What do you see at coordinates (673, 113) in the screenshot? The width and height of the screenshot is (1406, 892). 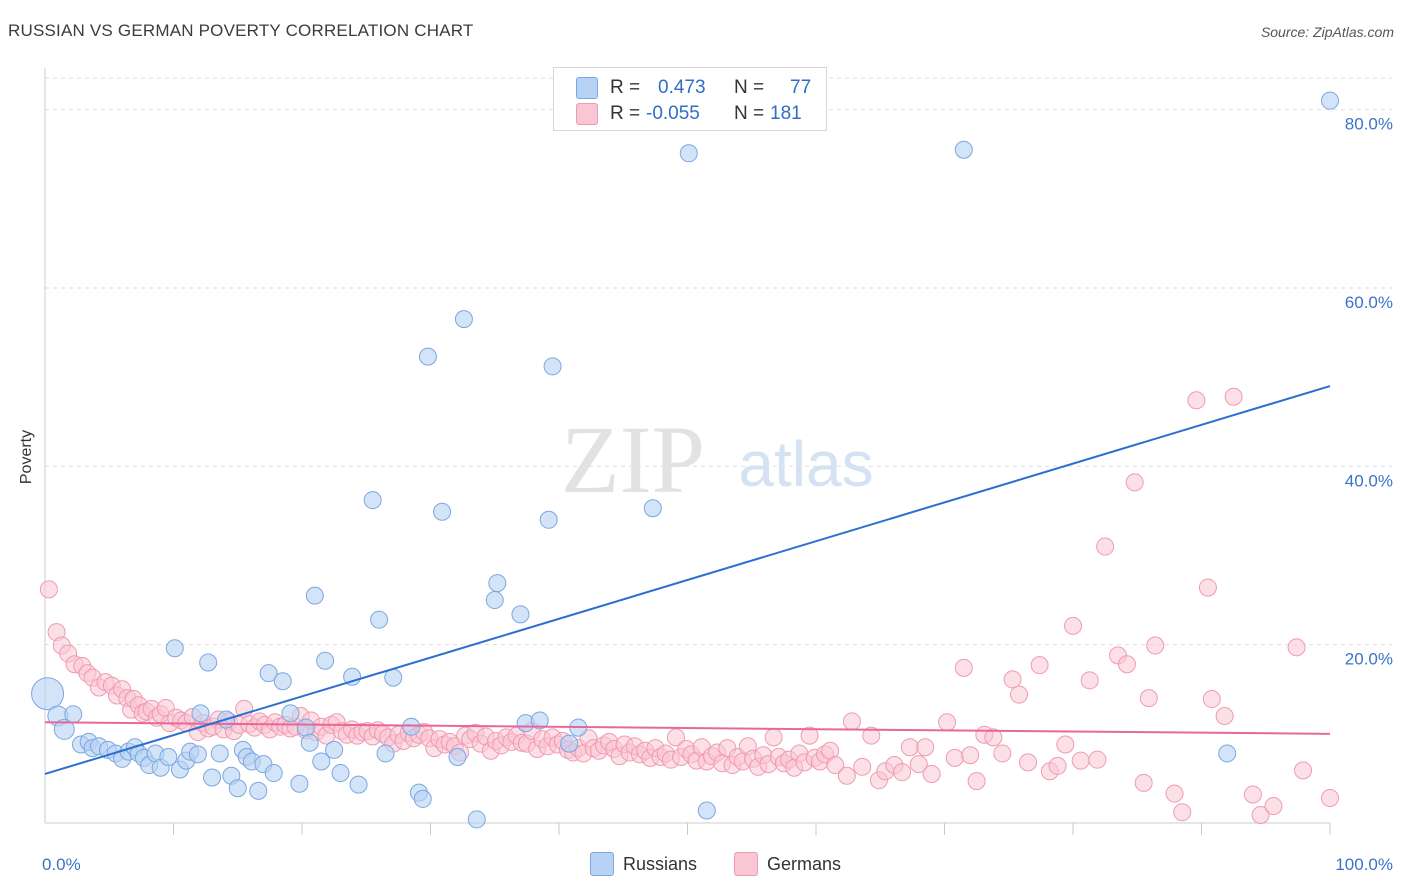 I see `legend-r-germans: -0.055` at bounding box center [673, 113].